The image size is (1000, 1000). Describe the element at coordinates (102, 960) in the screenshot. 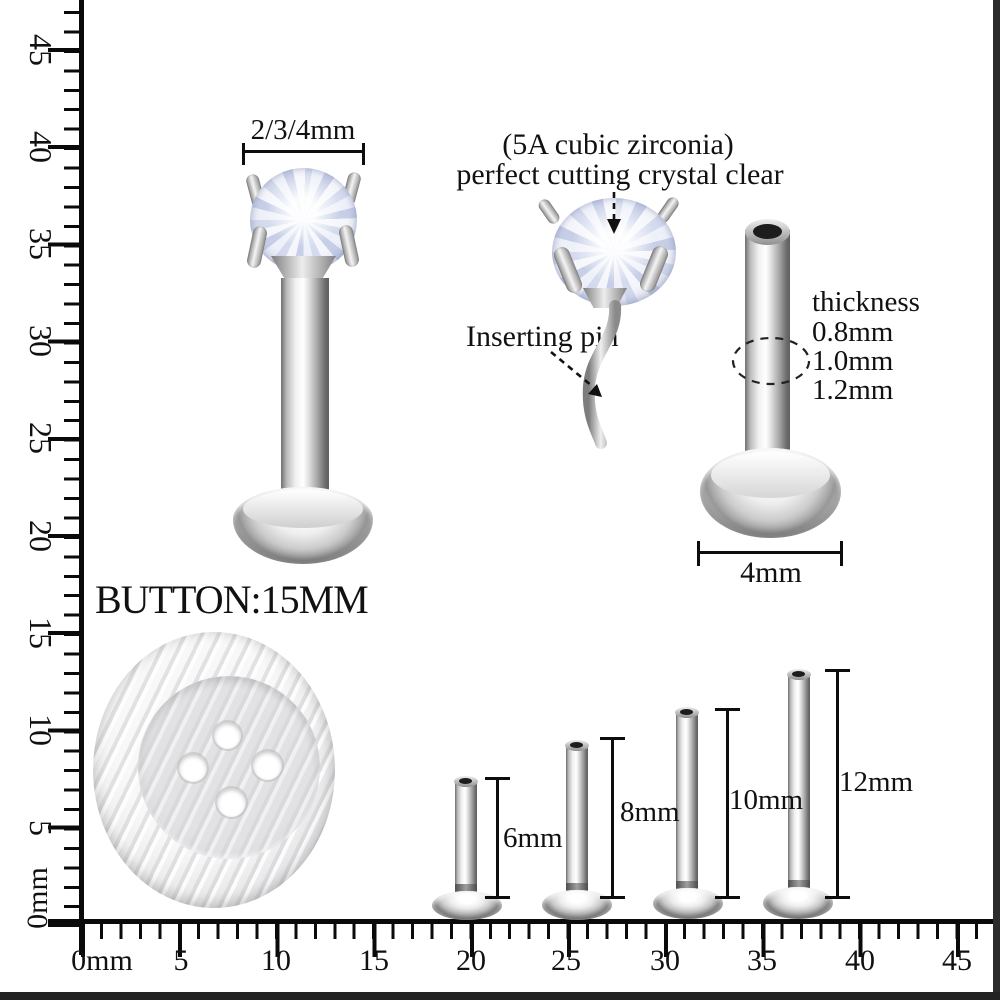

I see `hruler-label: 0mm` at that location.